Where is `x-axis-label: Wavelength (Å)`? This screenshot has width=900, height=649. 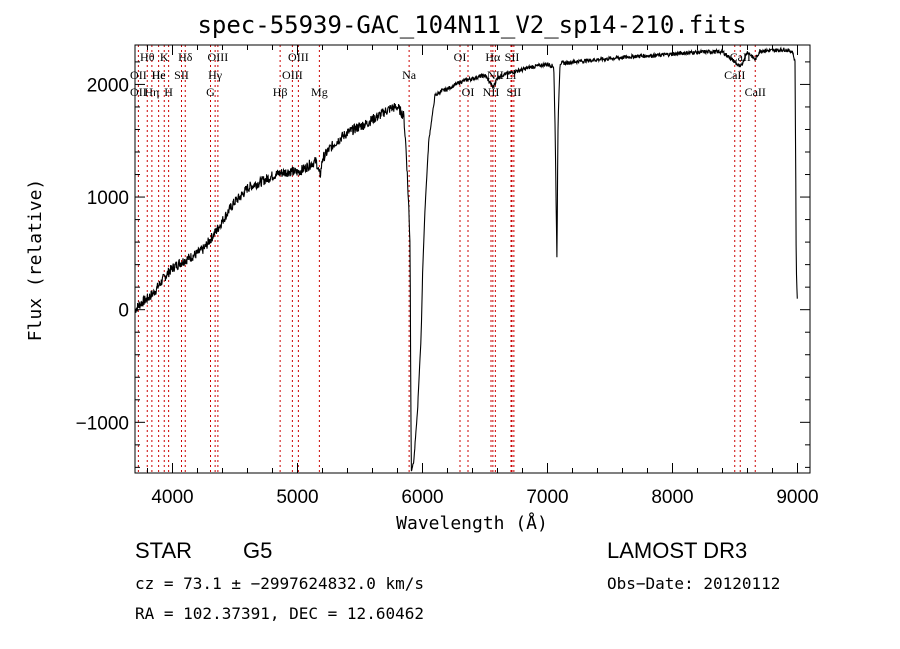 x-axis-label: Wavelength (Å) is located at coordinates (472, 523).